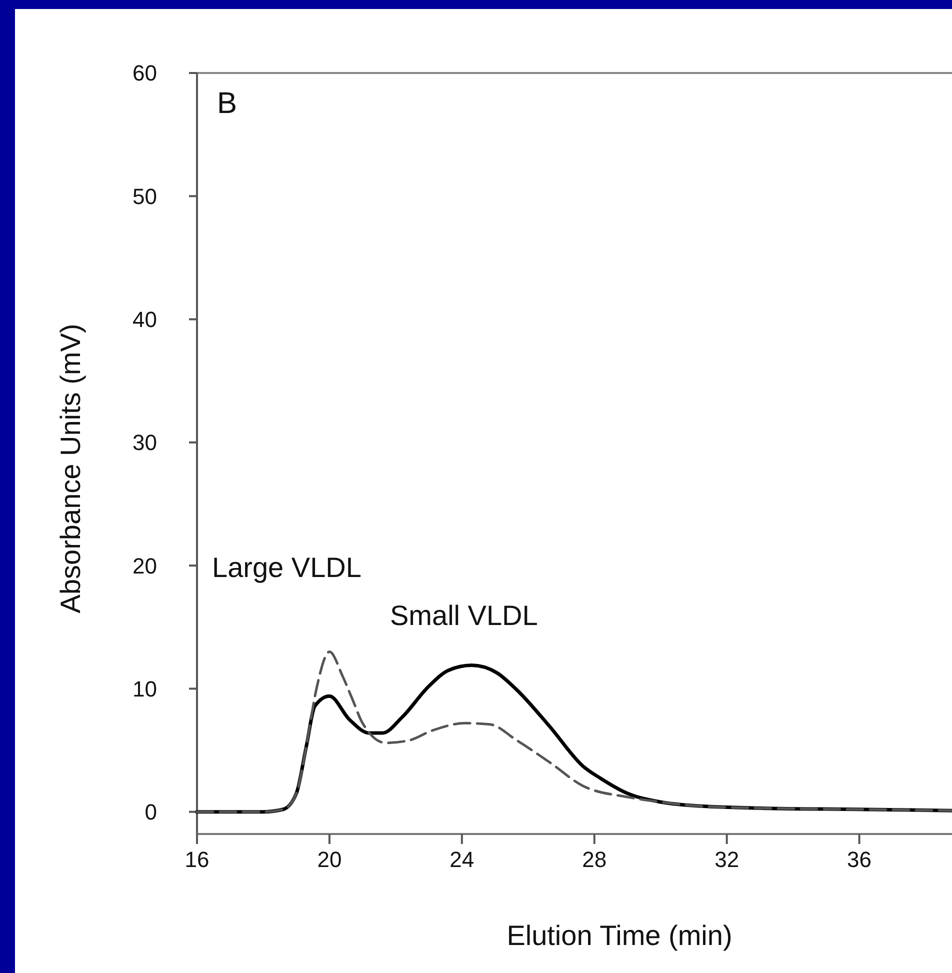 The image size is (952, 973). Describe the element at coordinates (329, 859) in the screenshot. I see `x-tick-label: 20` at that location.